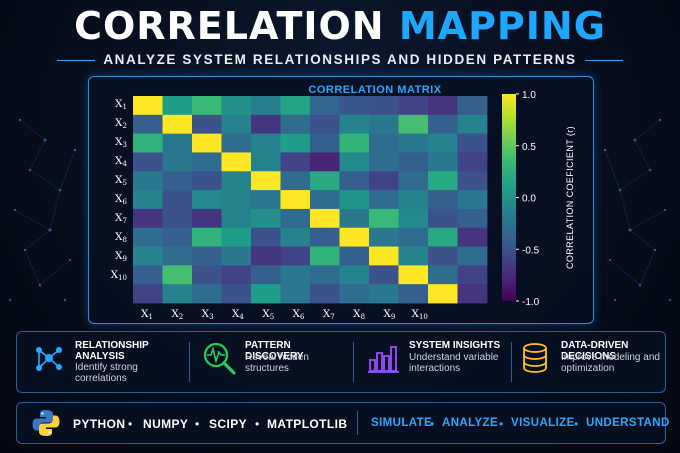  I want to click on row-label: X1, so click(121, 104).